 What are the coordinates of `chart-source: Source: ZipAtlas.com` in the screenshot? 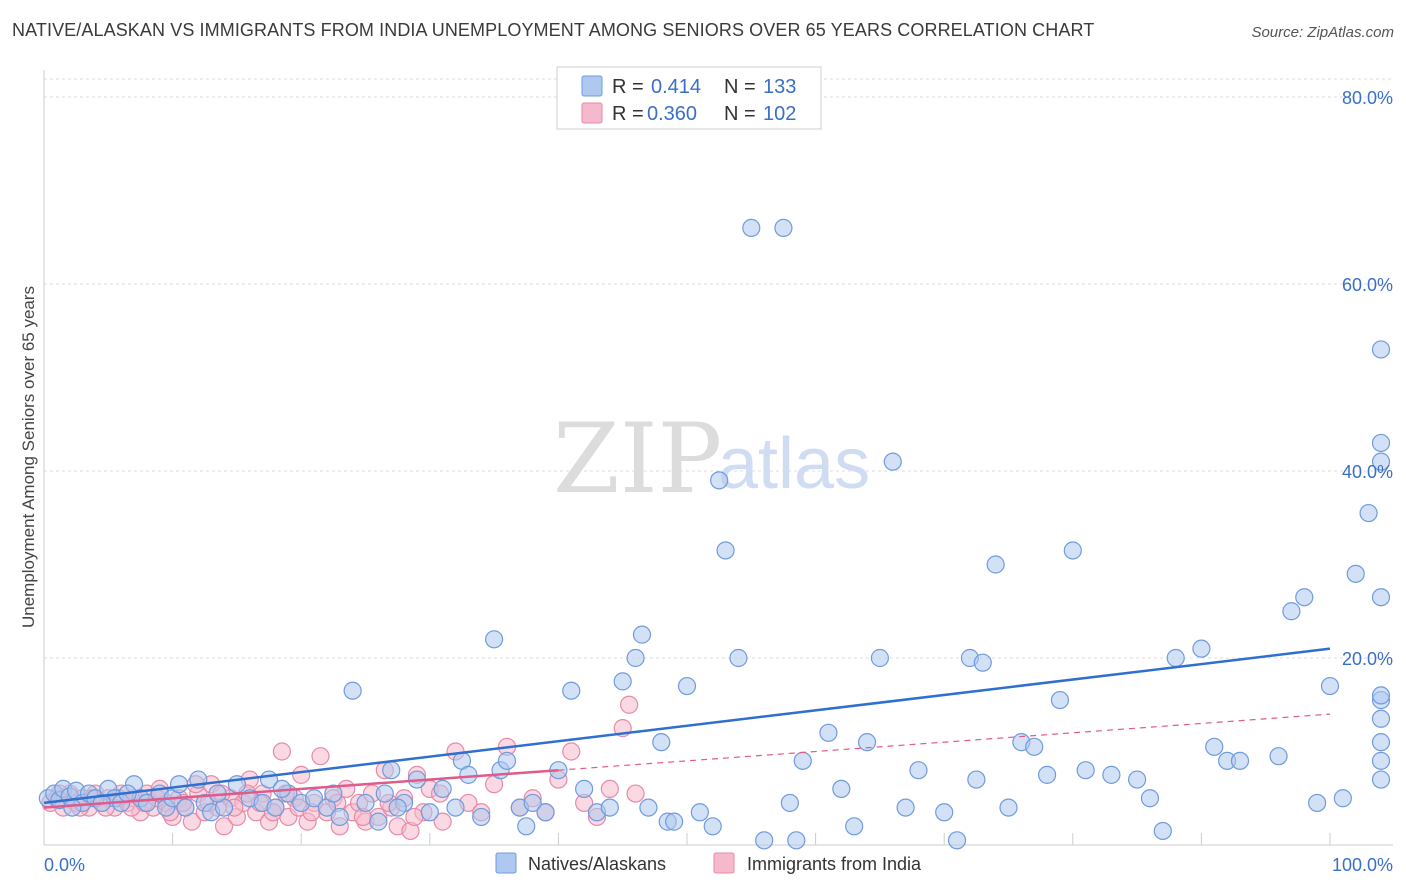 It's located at (1322, 32).